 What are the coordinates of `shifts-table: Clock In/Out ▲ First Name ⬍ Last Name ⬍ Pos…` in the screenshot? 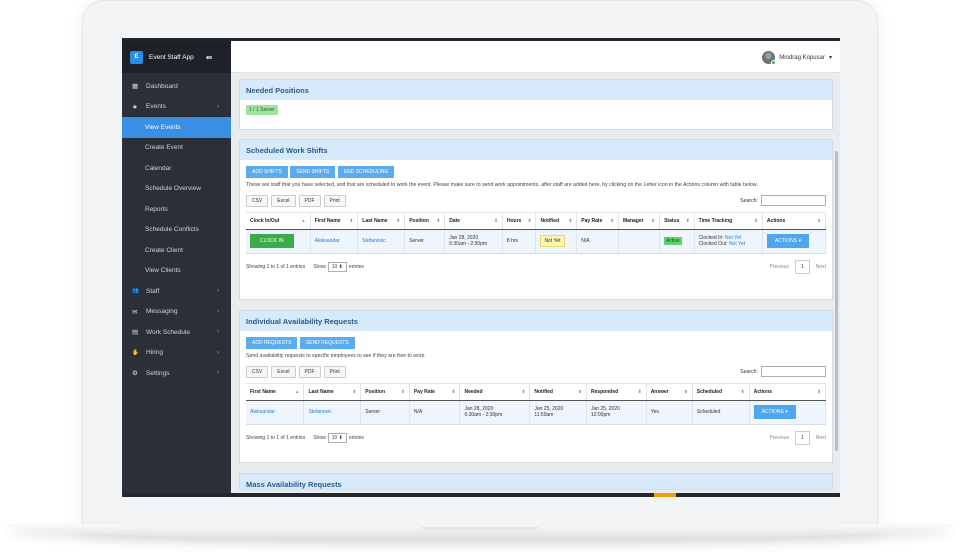 It's located at (536, 232).